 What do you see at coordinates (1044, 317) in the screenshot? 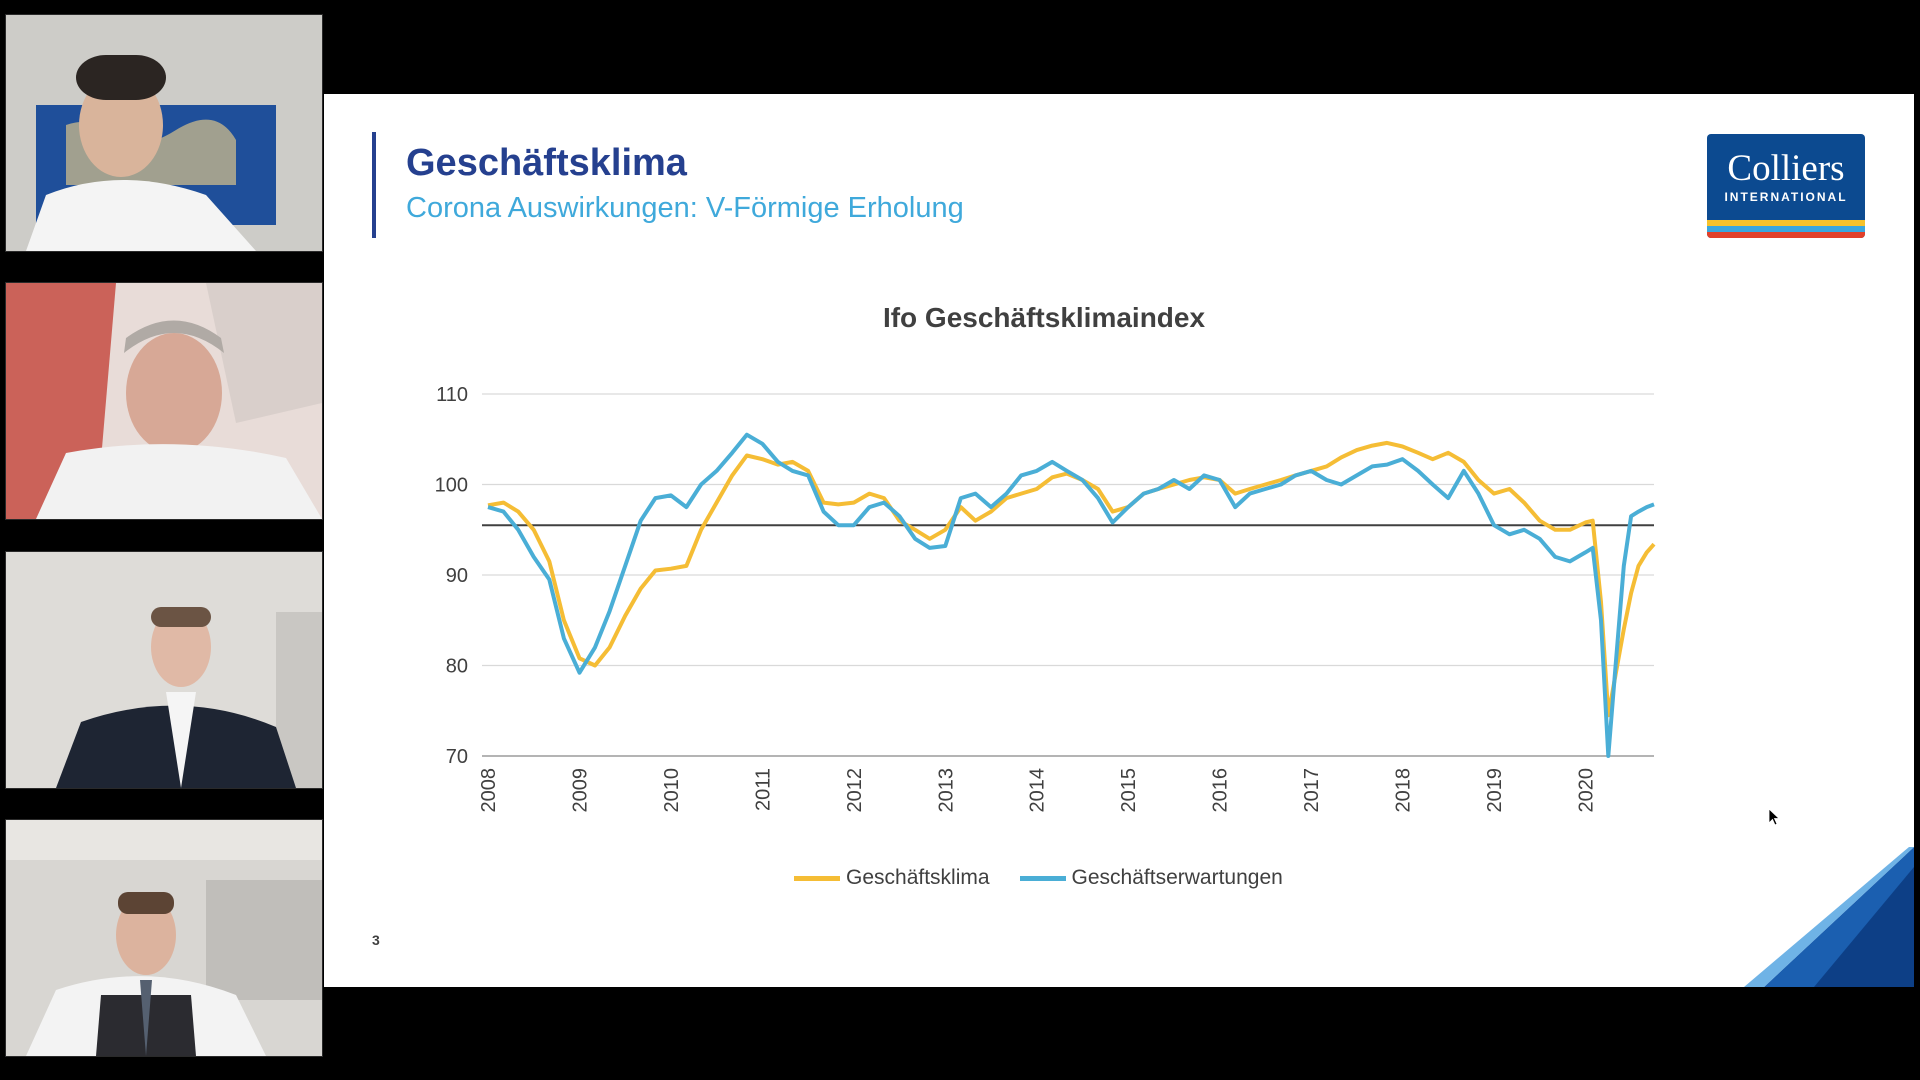
I see `chart-title: Ifo Geschäftsklimaindex` at bounding box center [1044, 317].